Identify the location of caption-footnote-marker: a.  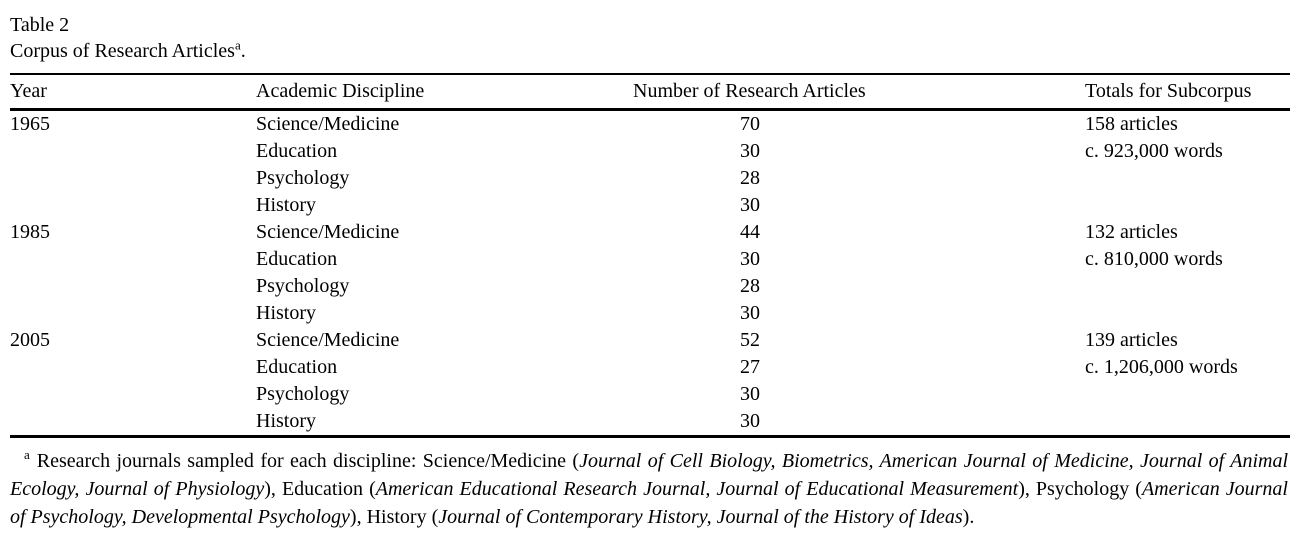
(237, 45).